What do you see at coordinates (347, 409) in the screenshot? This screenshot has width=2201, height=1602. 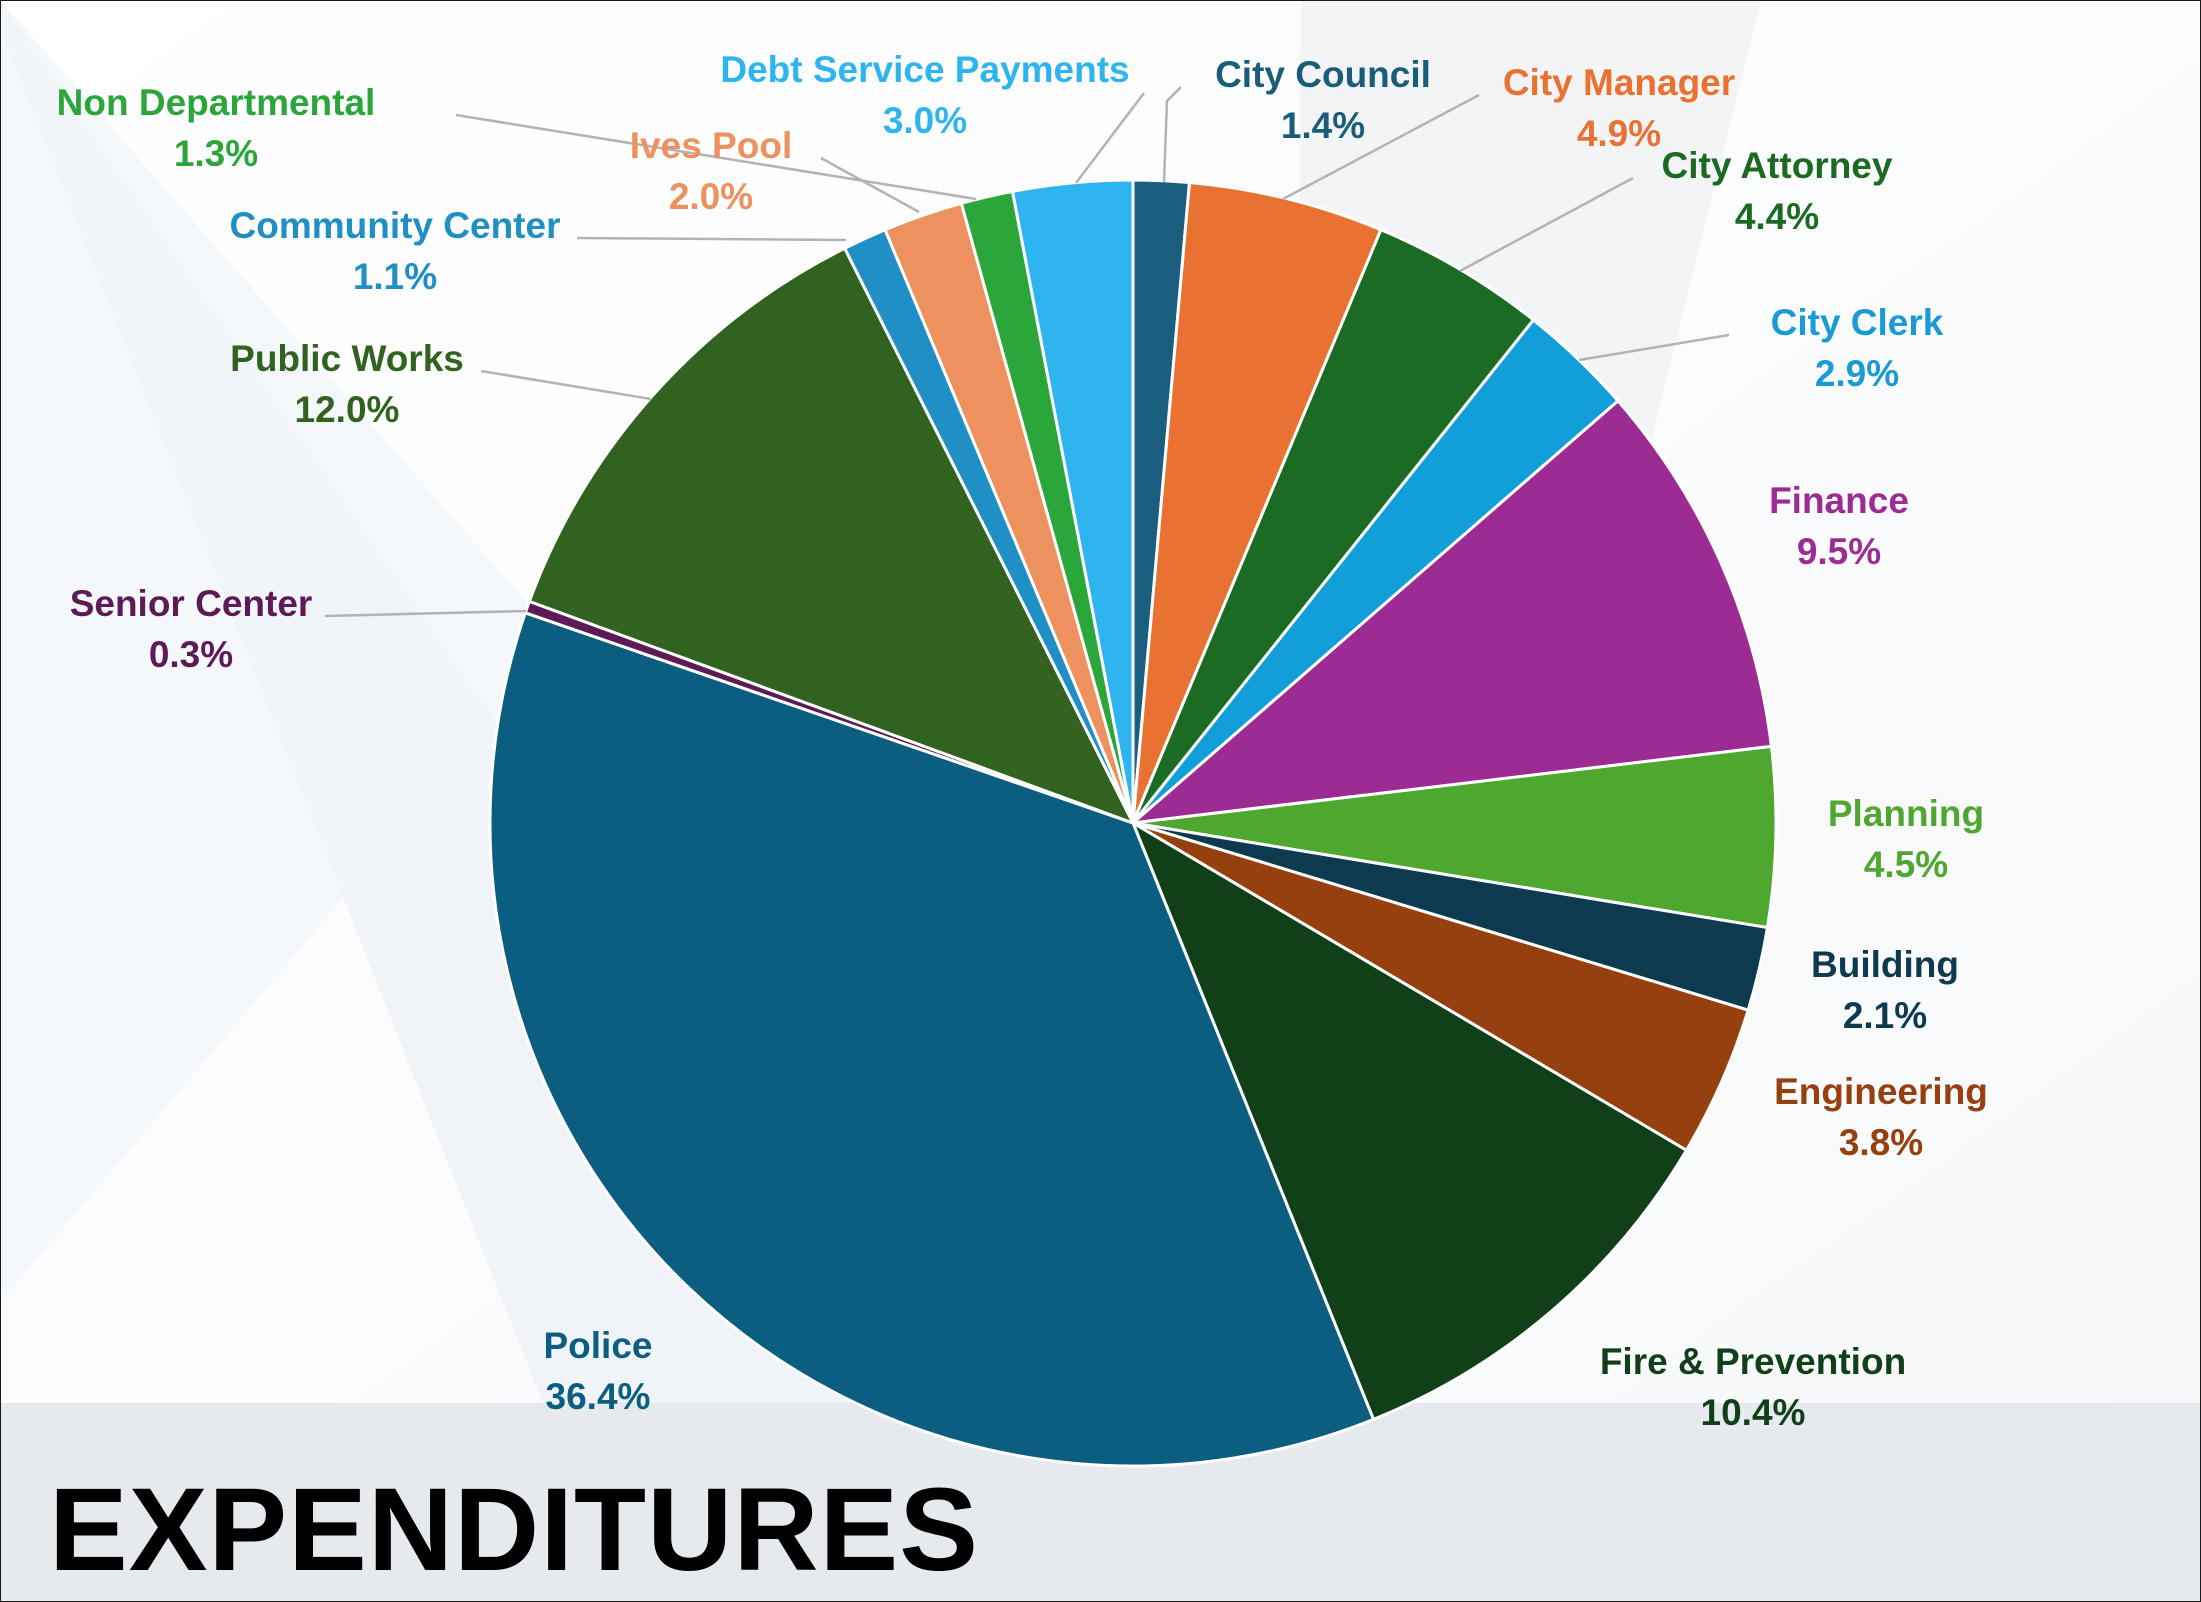 I see `slice-value-public-works: 12.0%` at bounding box center [347, 409].